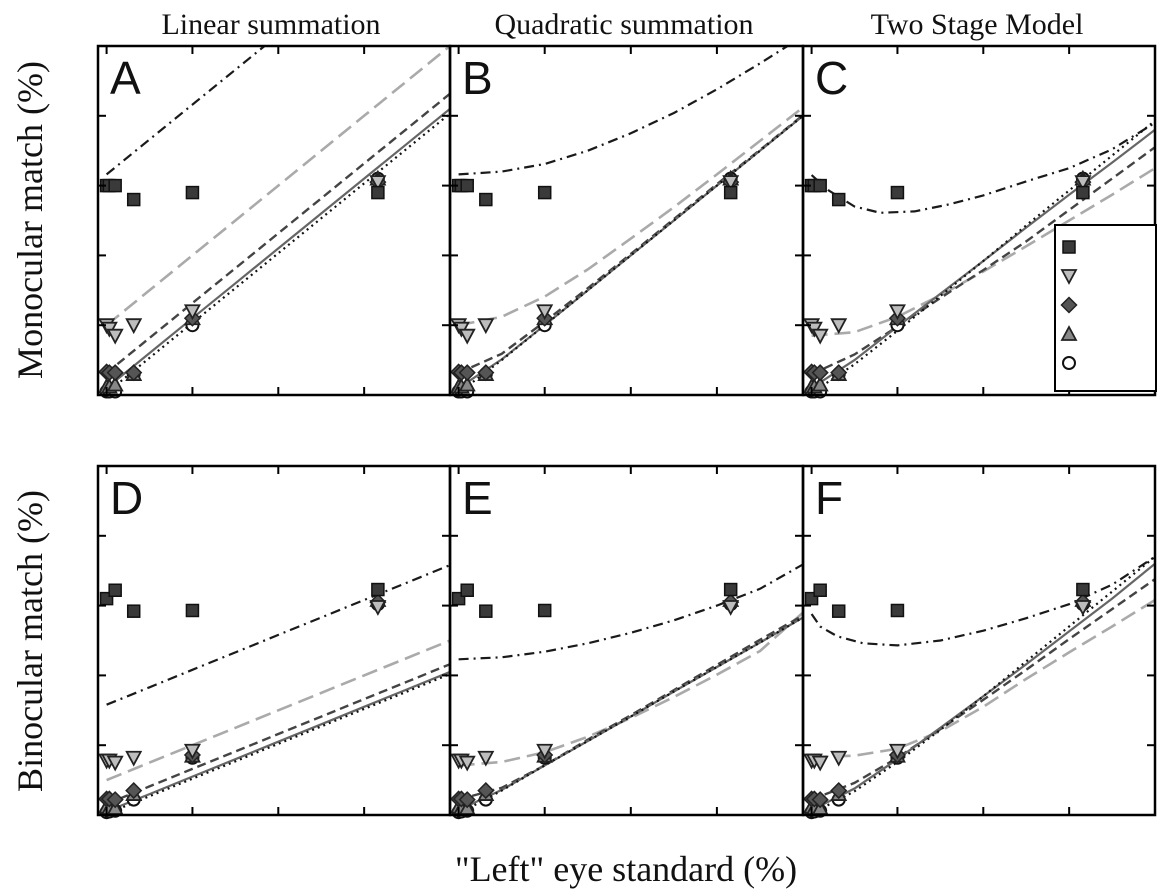 The width and height of the screenshot is (1169, 891). What do you see at coordinates (1069, 333) in the screenshot?
I see `legend-marker-triangle-up` at bounding box center [1069, 333].